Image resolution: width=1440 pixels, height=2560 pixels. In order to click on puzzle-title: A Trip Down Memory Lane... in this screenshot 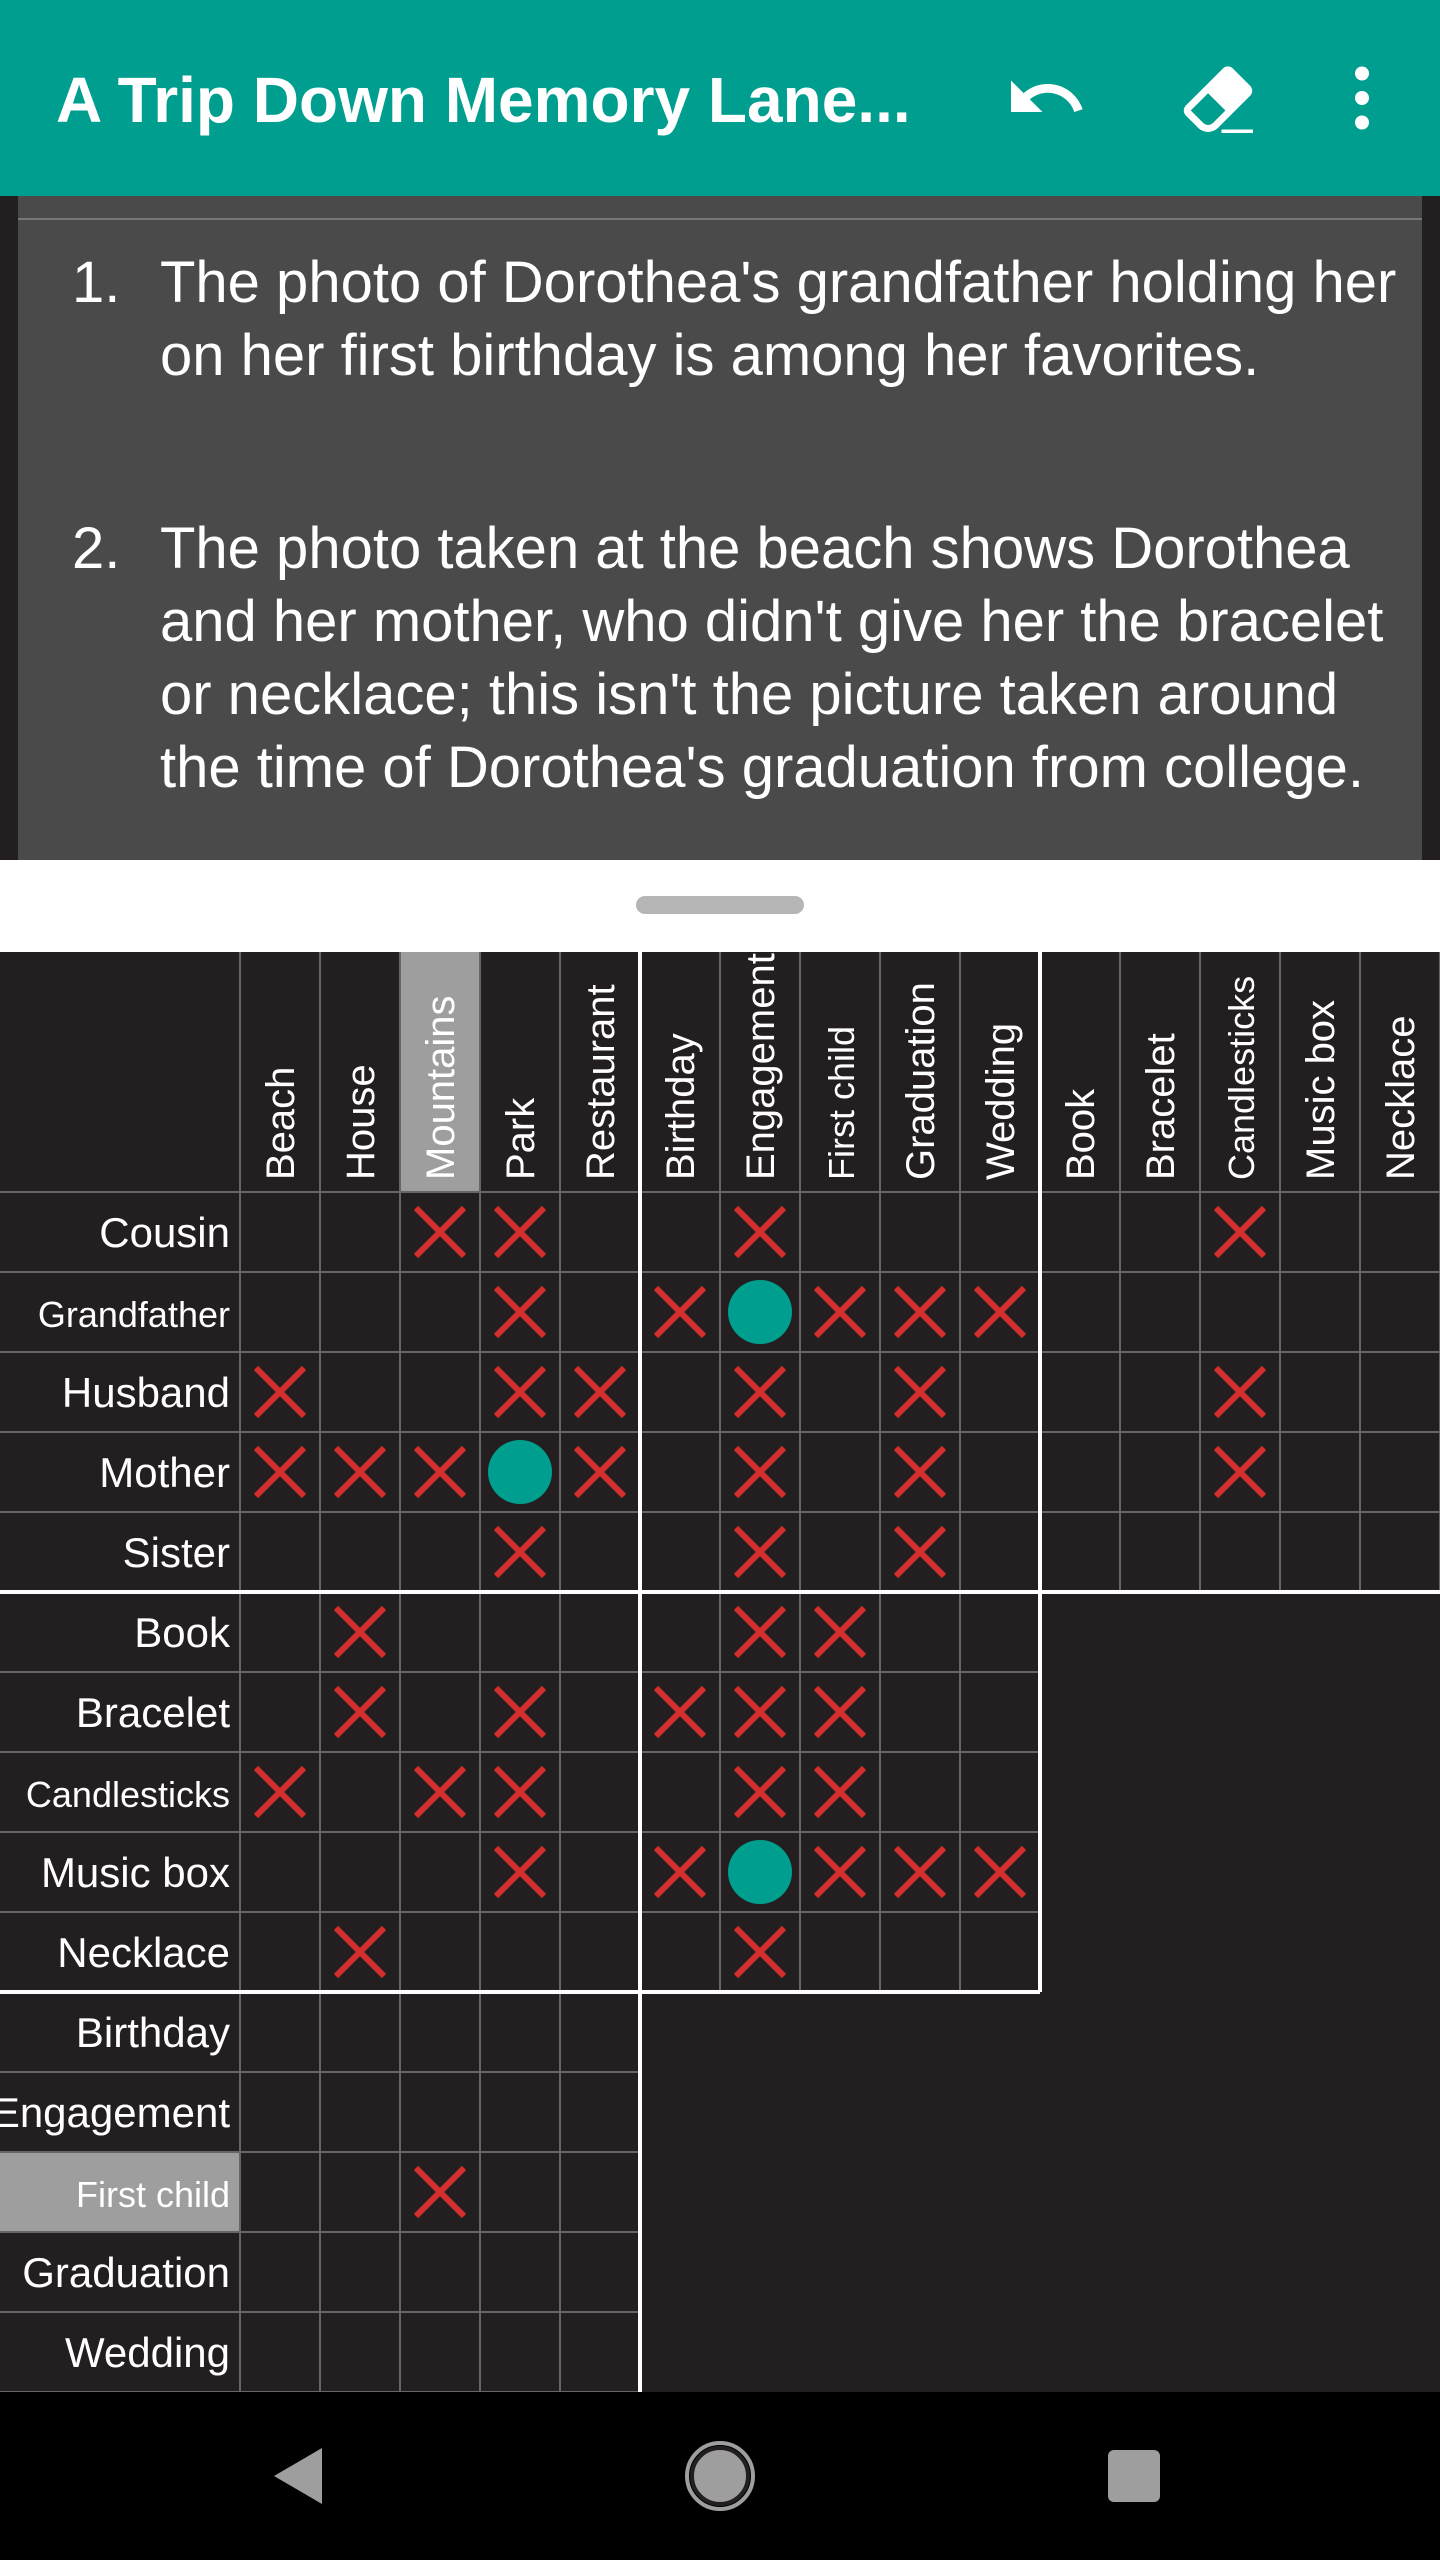, I will do `click(483, 100)`.